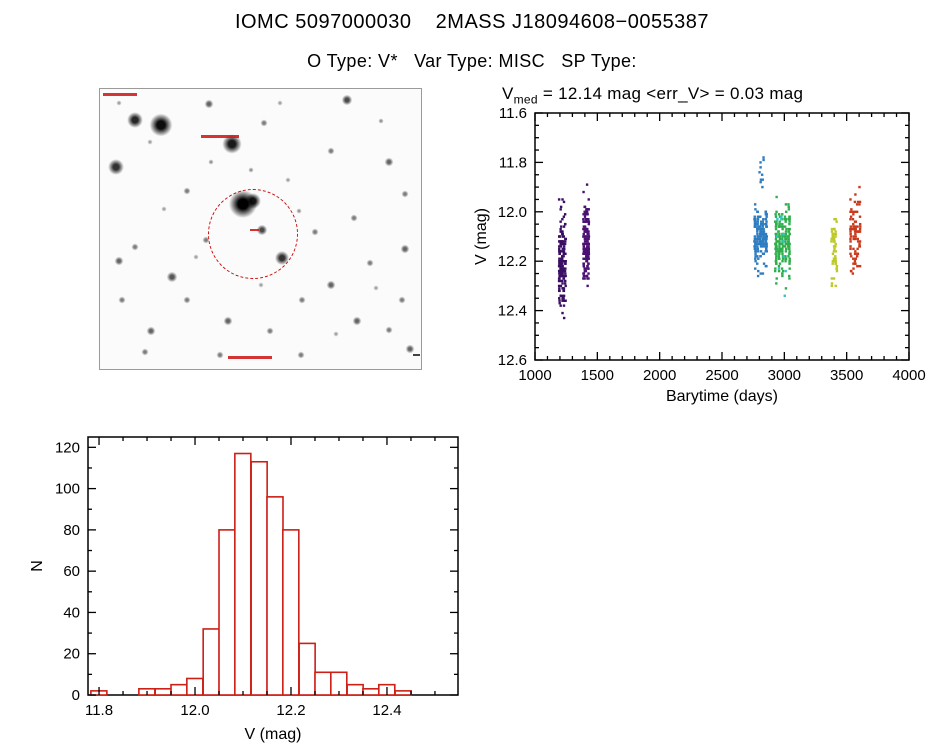 This screenshot has width=944, height=747. I want to click on x-tick-label: 1500, so click(597, 375).